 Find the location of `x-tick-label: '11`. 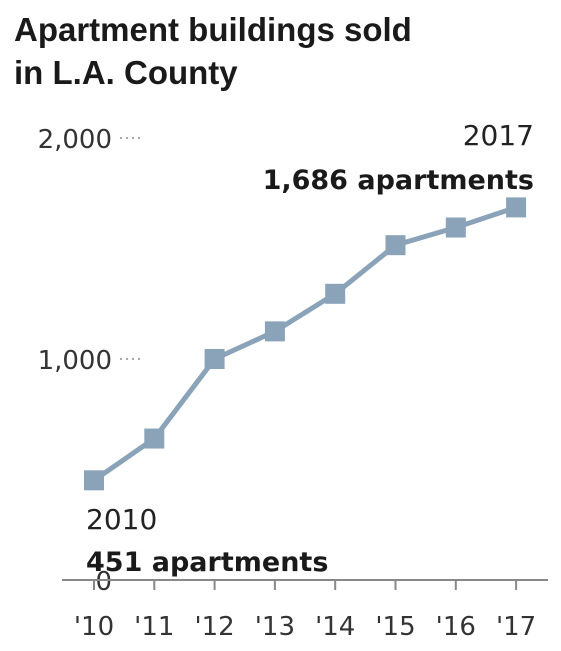

x-tick-label: '11 is located at coordinates (154, 627).